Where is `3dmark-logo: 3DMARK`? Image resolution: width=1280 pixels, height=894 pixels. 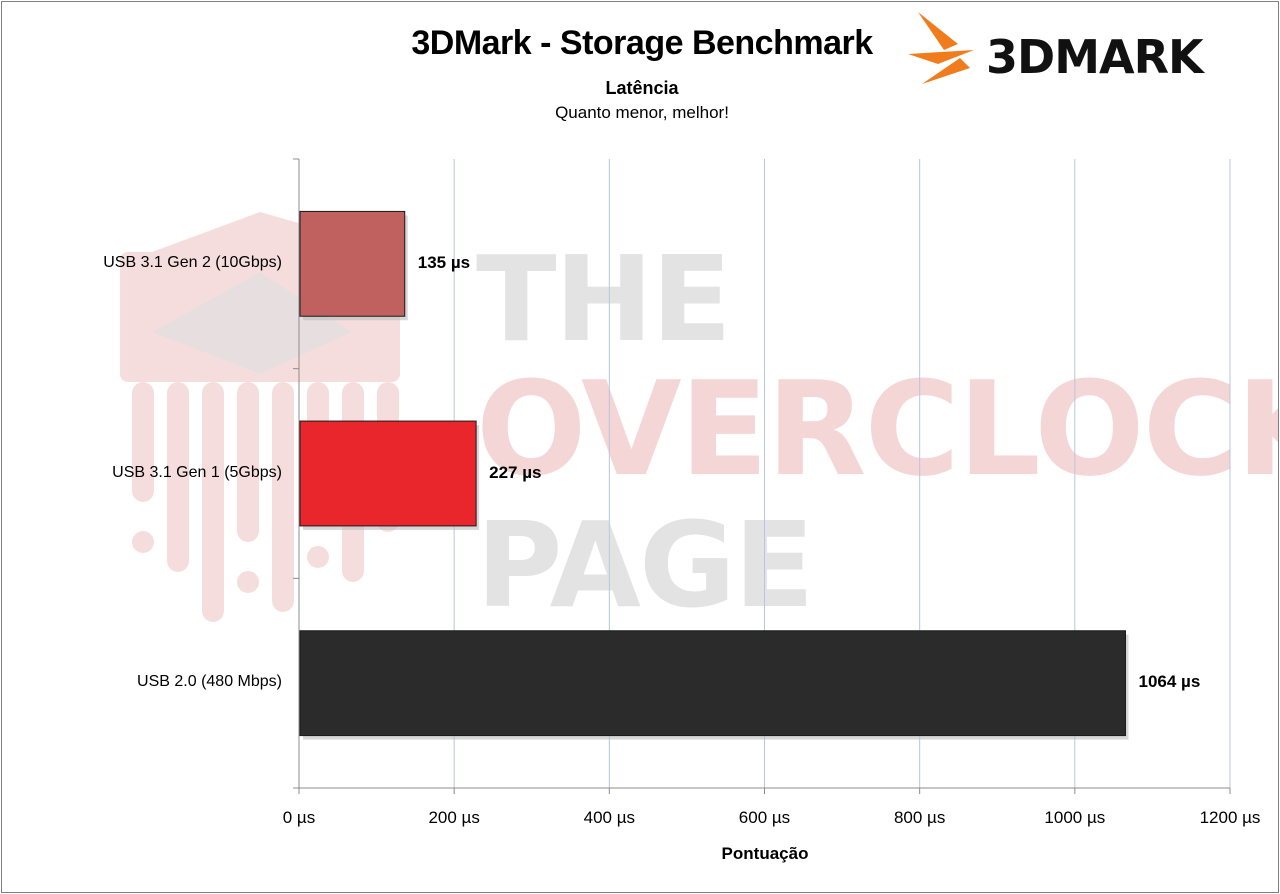 3dmark-logo: 3DMARK is located at coordinates (1093, 49).